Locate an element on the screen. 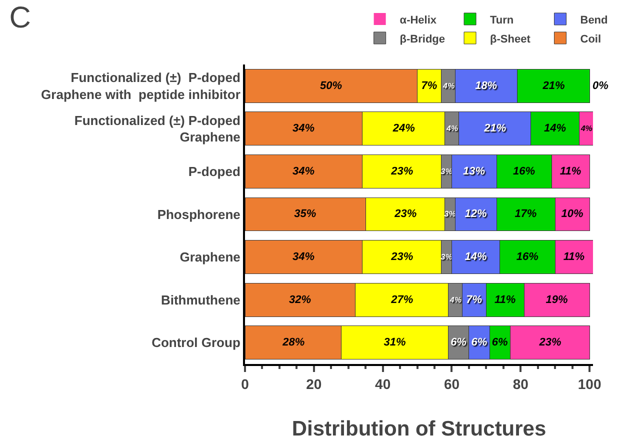  y-tick-label: Bithmuthene is located at coordinates (200, 300).